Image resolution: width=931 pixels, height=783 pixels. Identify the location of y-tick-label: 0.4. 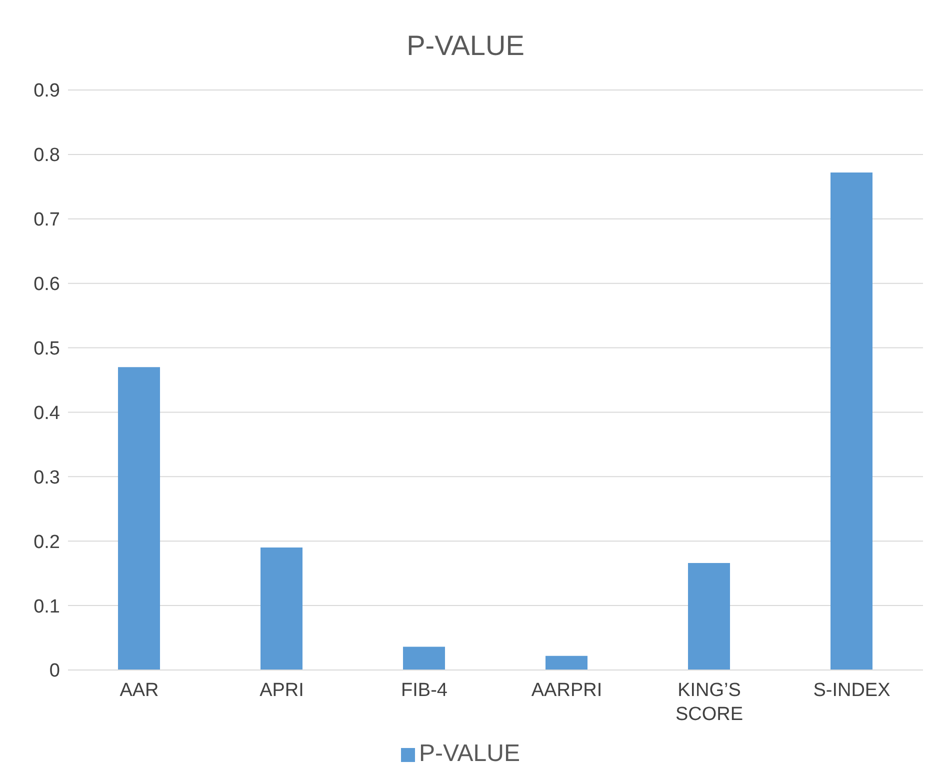
(47, 413).